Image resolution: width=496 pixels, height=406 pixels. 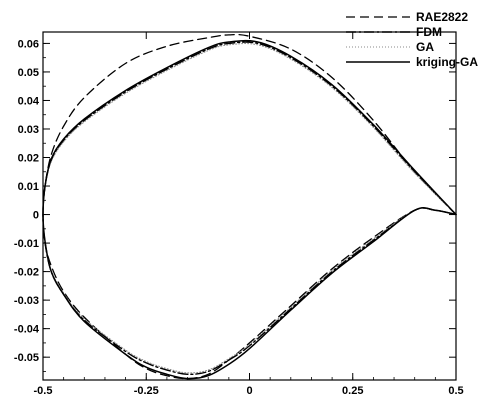 What do you see at coordinates (29, 101) in the screenshot?
I see `y-tick-label: 0.04` at bounding box center [29, 101].